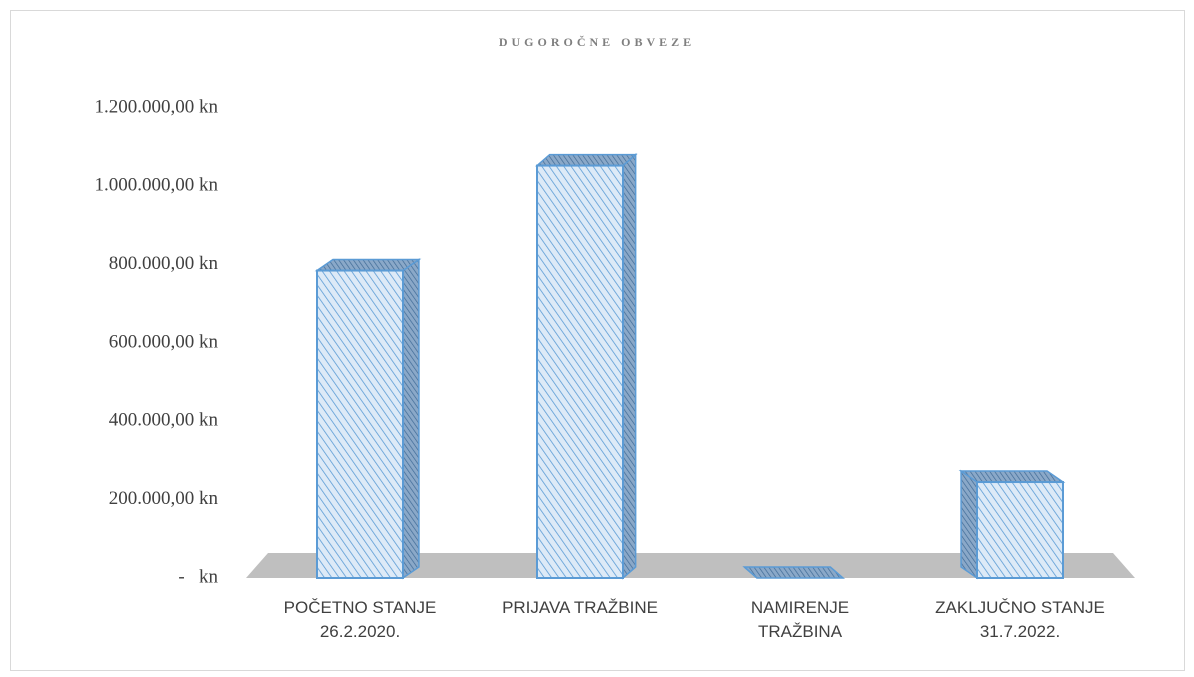 Image resolution: width=1194 pixels, height=677 pixels. What do you see at coordinates (164, 420) in the screenshot?
I see `y-tick-label: 400.000,00 kn` at bounding box center [164, 420].